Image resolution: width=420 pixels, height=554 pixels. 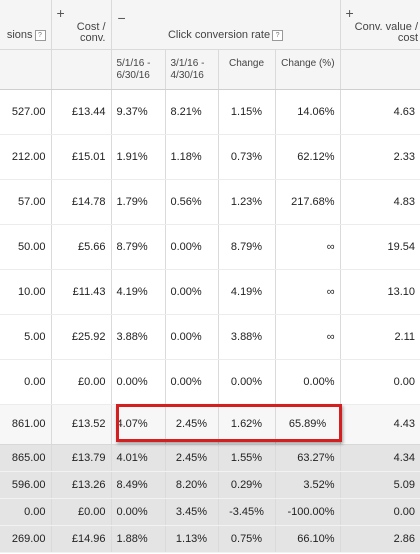 I want to click on subheader-date-range-1: 5/1/16 - 6/30/16, so click(x=137, y=69).